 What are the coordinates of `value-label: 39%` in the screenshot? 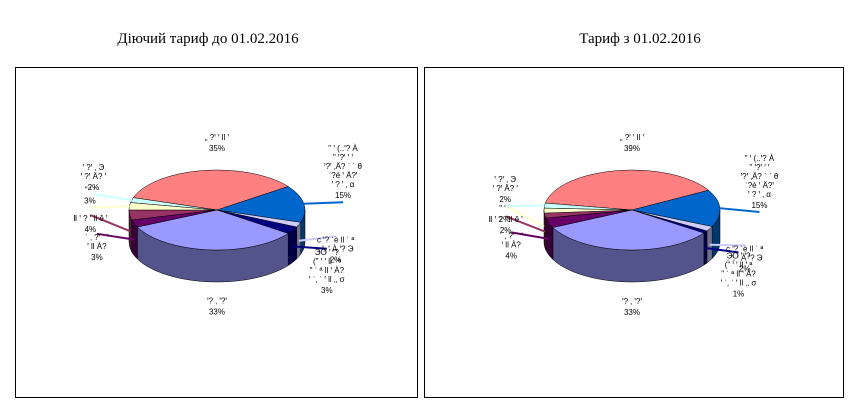 It's located at (632, 148).